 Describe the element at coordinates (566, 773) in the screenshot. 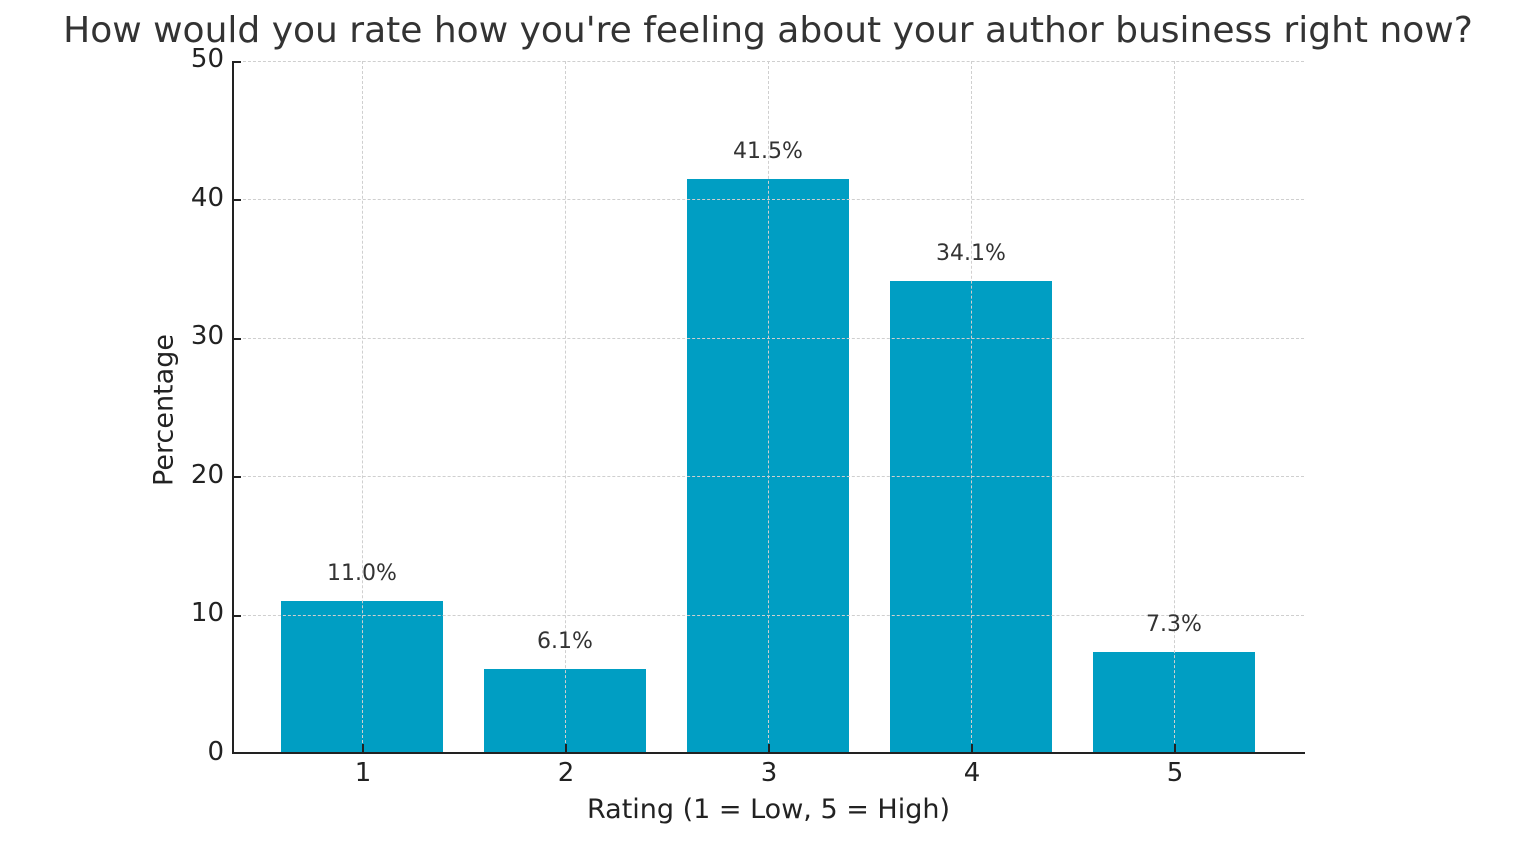

I see `x-tick-label: 2` at that location.